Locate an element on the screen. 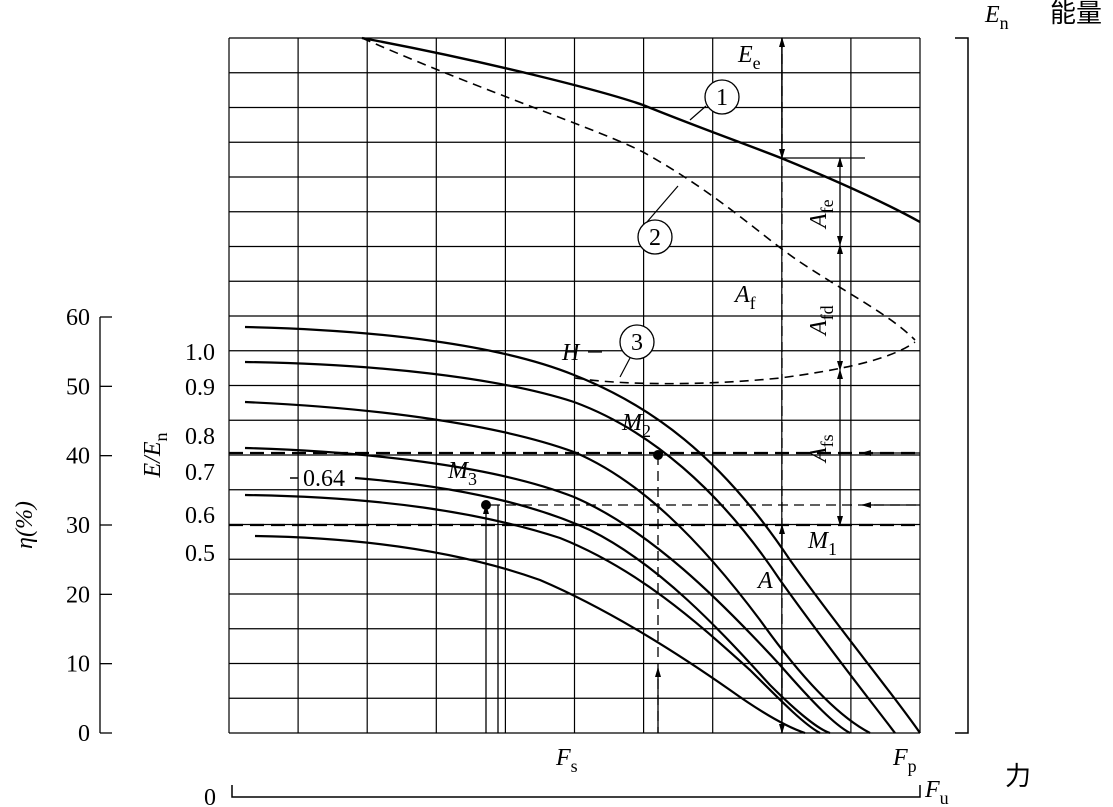 This screenshot has height=807, width=1113. energy-label: 能量 is located at coordinates (1076, 14).